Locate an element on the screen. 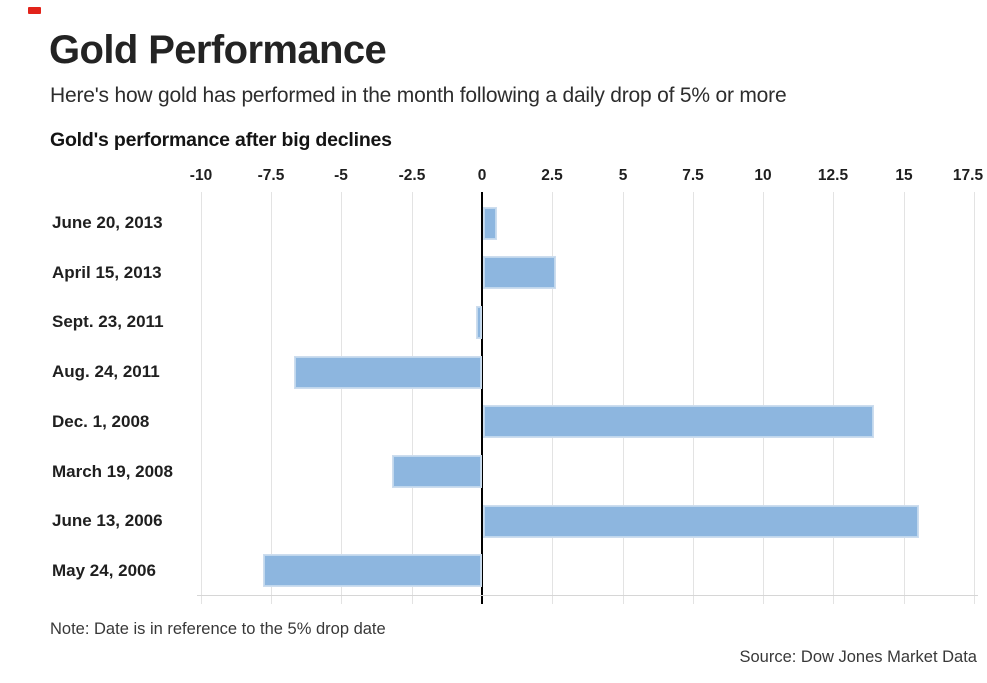 This screenshot has height=683, width=987. x-tick-label: -7.5 is located at coordinates (271, 175).